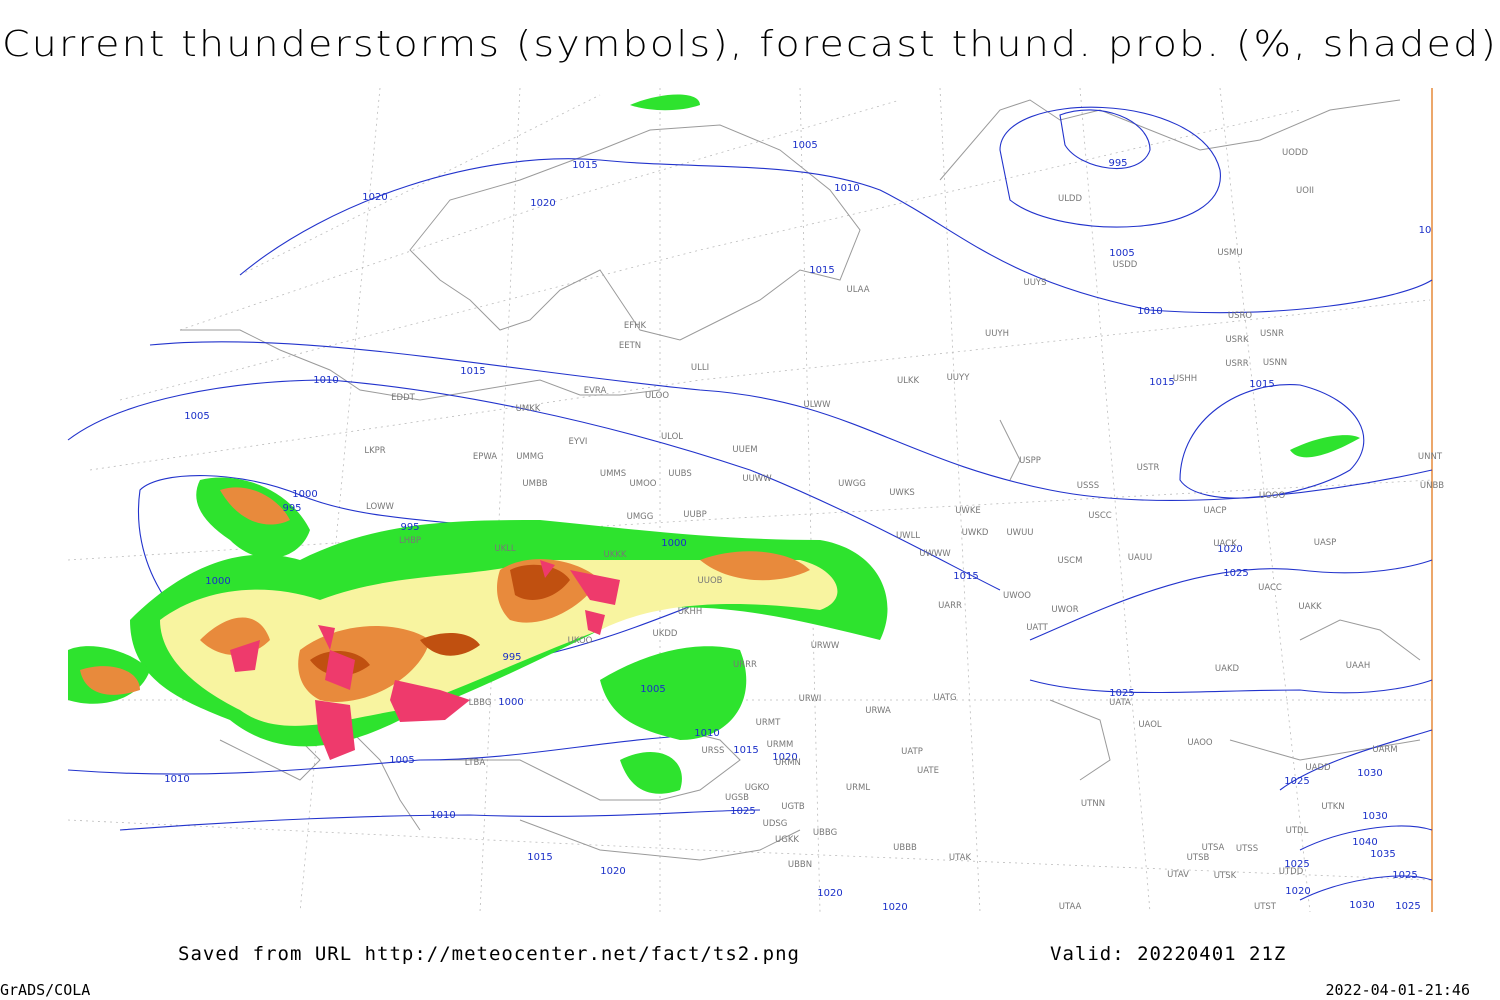  What do you see at coordinates (672, 437) in the screenshot?
I see `station-label: ULOL` at bounding box center [672, 437].